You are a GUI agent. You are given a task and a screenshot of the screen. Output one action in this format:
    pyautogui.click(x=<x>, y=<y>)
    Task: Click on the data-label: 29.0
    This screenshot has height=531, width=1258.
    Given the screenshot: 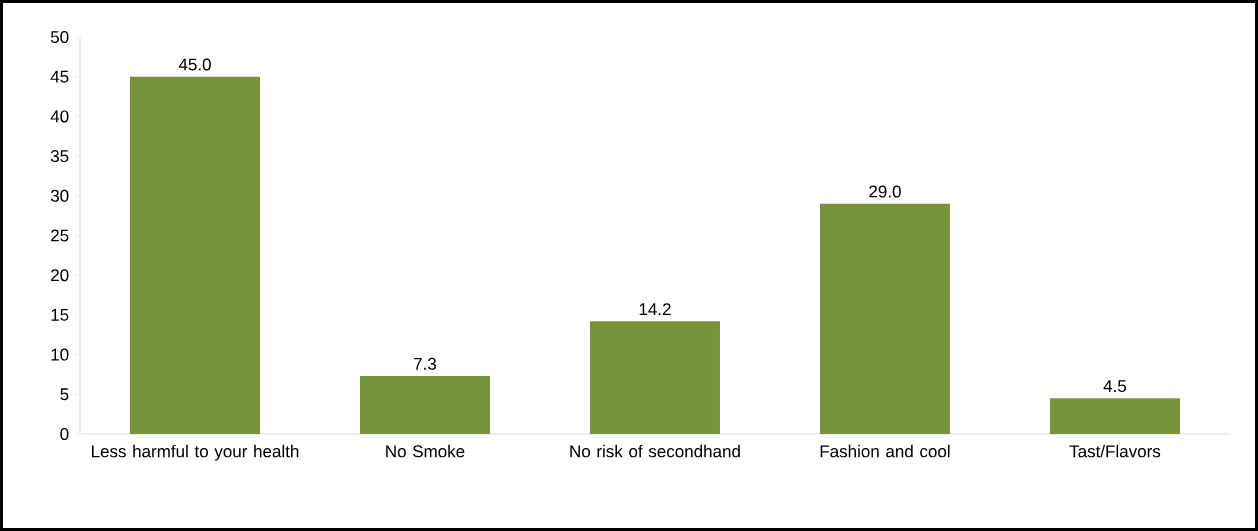 What is the action you would take?
    pyautogui.click(x=885, y=191)
    